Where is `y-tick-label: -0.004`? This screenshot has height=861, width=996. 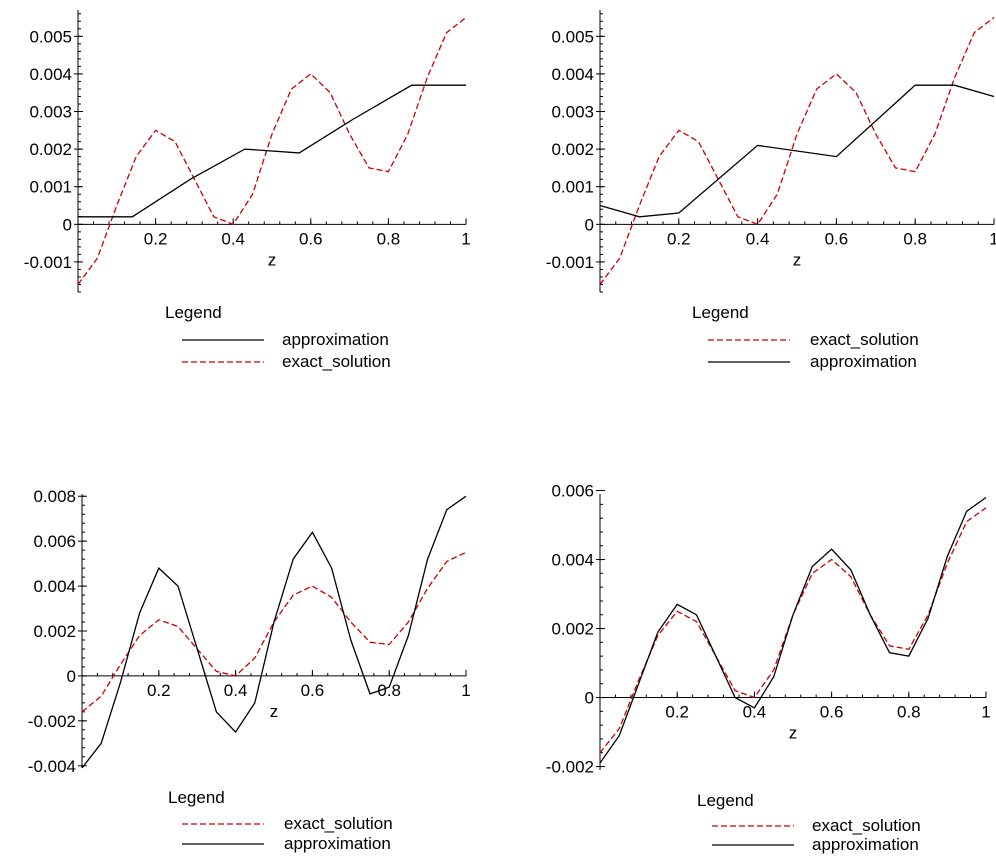 y-tick-label: -0.004 is located at coordinates (52, 766).